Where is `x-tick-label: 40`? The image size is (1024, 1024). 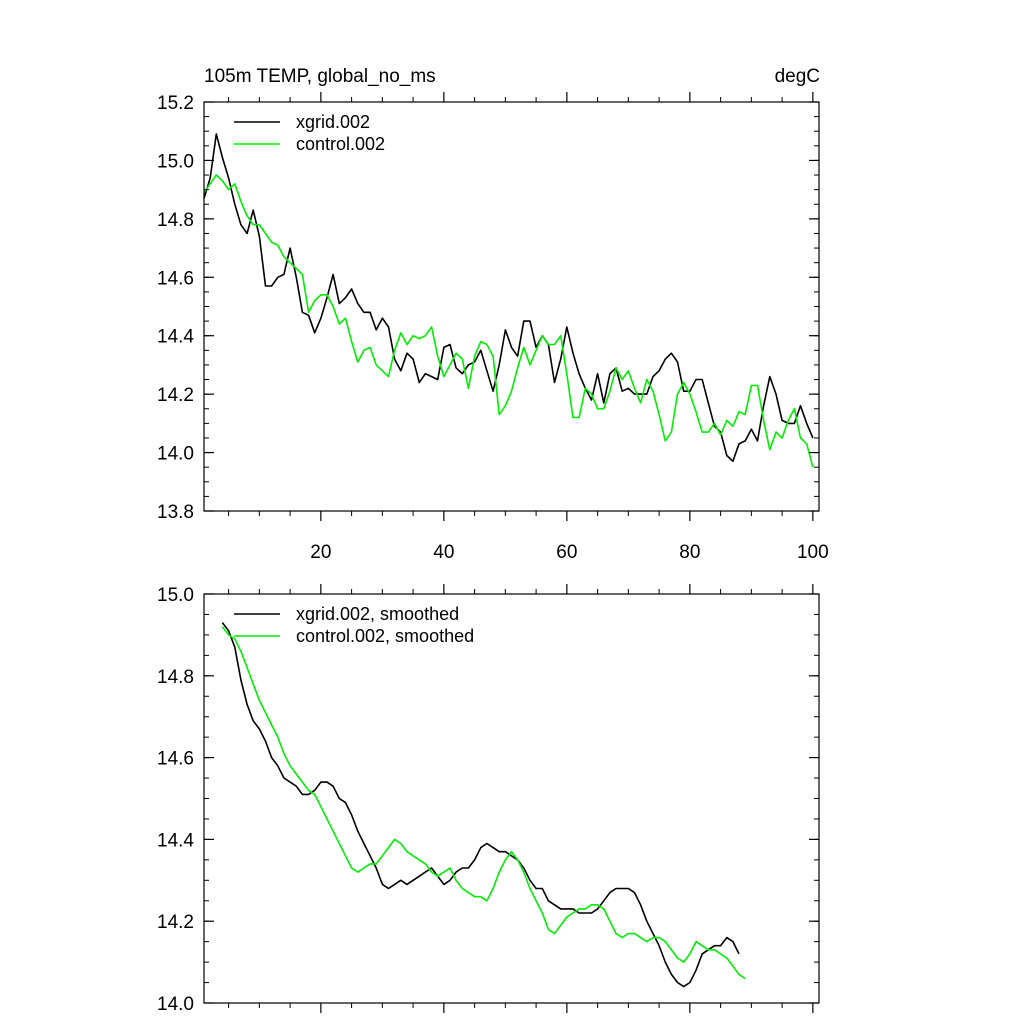 x-tick-label: 40 is located at coordinates (443, 552).